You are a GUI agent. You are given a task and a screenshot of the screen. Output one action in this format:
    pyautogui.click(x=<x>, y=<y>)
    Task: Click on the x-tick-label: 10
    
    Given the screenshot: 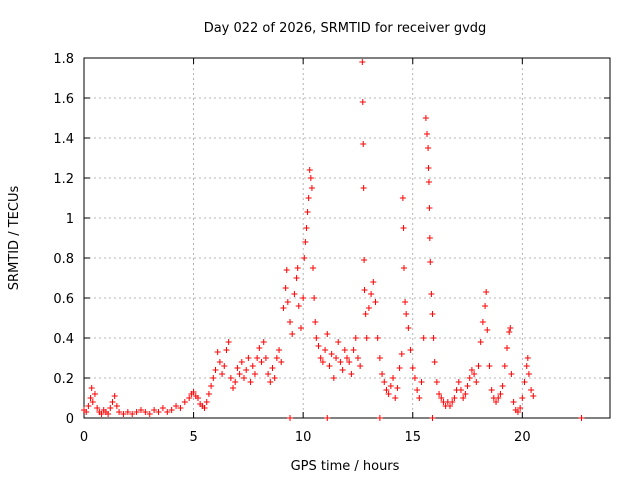 What is the action you would take?
    pyautogui.click(x=303, y=437)
    